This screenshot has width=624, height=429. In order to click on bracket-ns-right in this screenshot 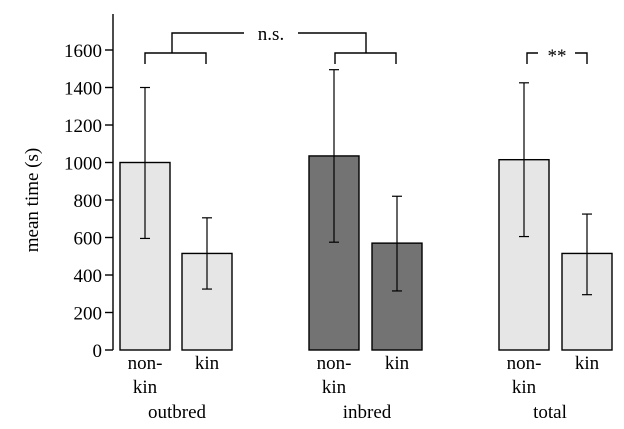, I will do `click(332, 42)`.